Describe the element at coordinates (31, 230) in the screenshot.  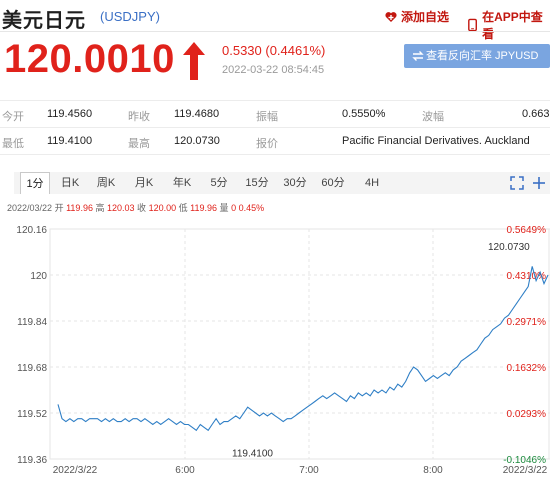
I see `y-tick-label: 120.16` at that location.